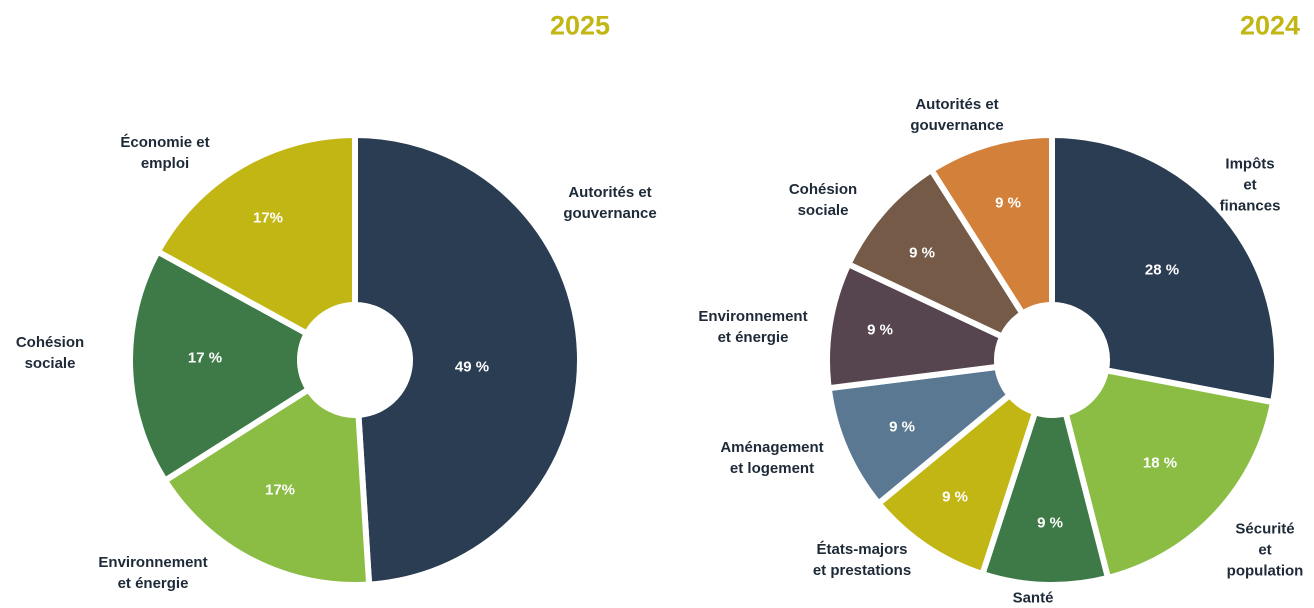 The image size is (1314, 608). Describe the element at coordinates (862, 560) in the screenshot. I see `slice-label: États-majors et prestations` at that location.